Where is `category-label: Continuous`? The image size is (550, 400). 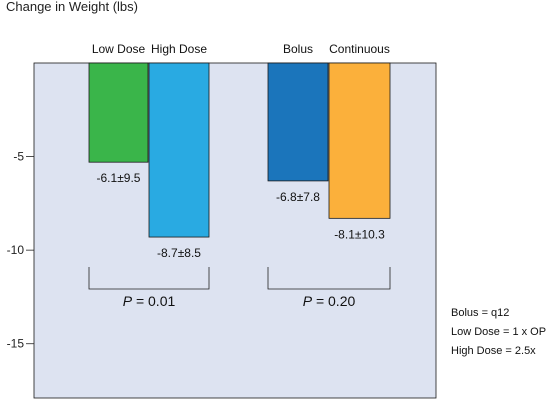 category-label: Continuous is located at coordinates (359, 49).